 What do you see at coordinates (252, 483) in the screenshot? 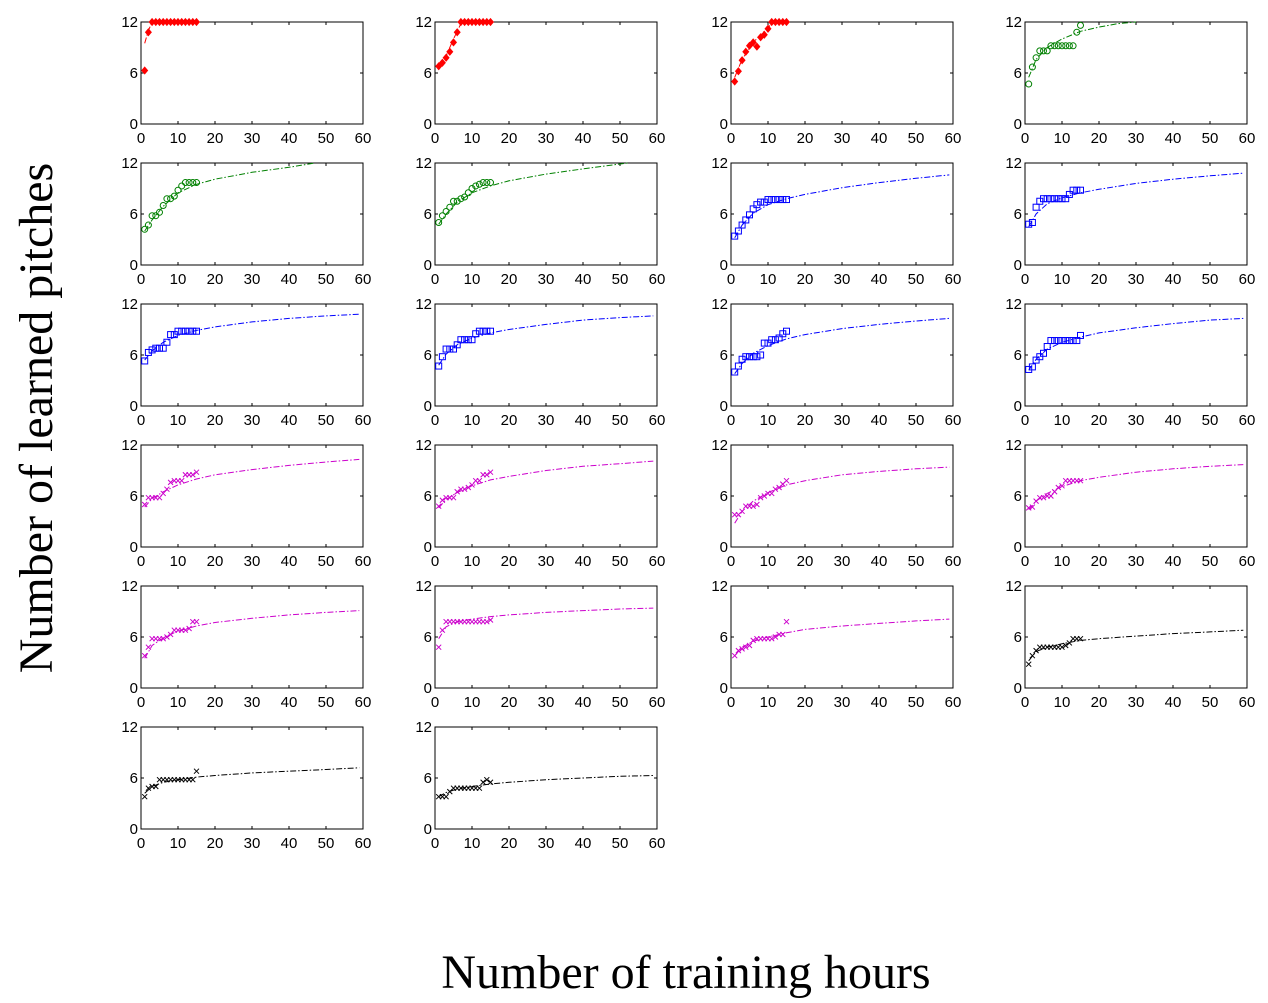
I see `fit-curve` at bounding box center [252, 483].